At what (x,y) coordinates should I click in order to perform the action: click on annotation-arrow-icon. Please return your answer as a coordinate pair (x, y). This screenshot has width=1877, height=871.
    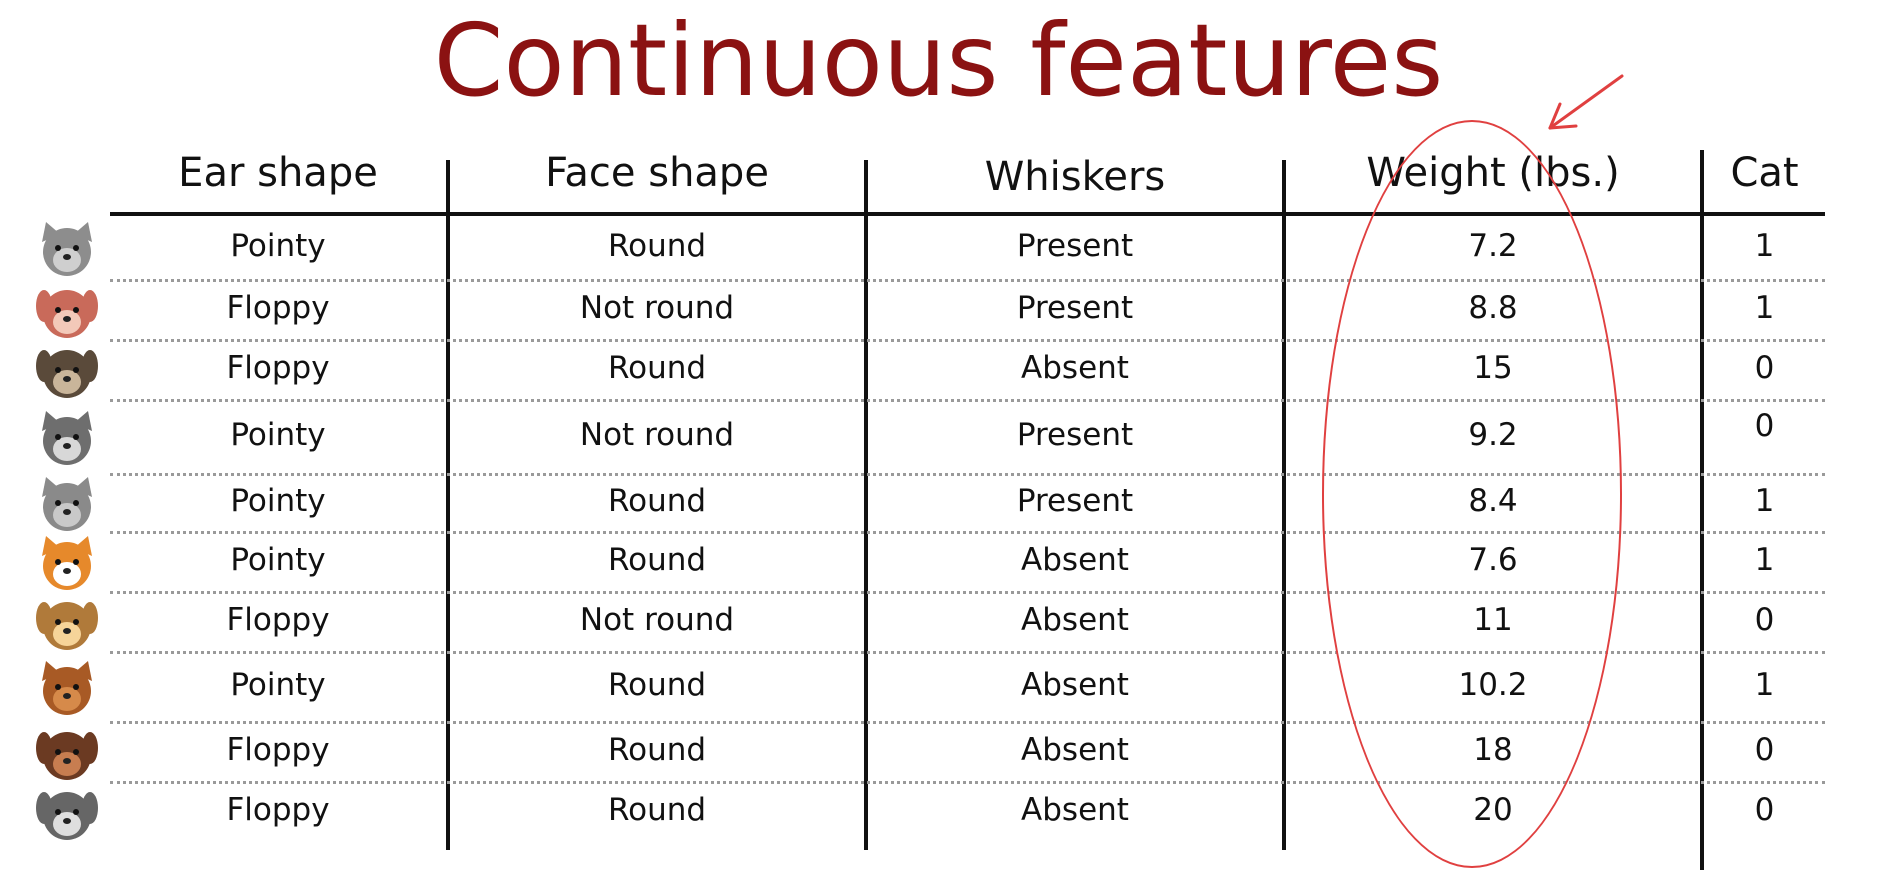
    Looking at the image, I should click on (1586, 102).